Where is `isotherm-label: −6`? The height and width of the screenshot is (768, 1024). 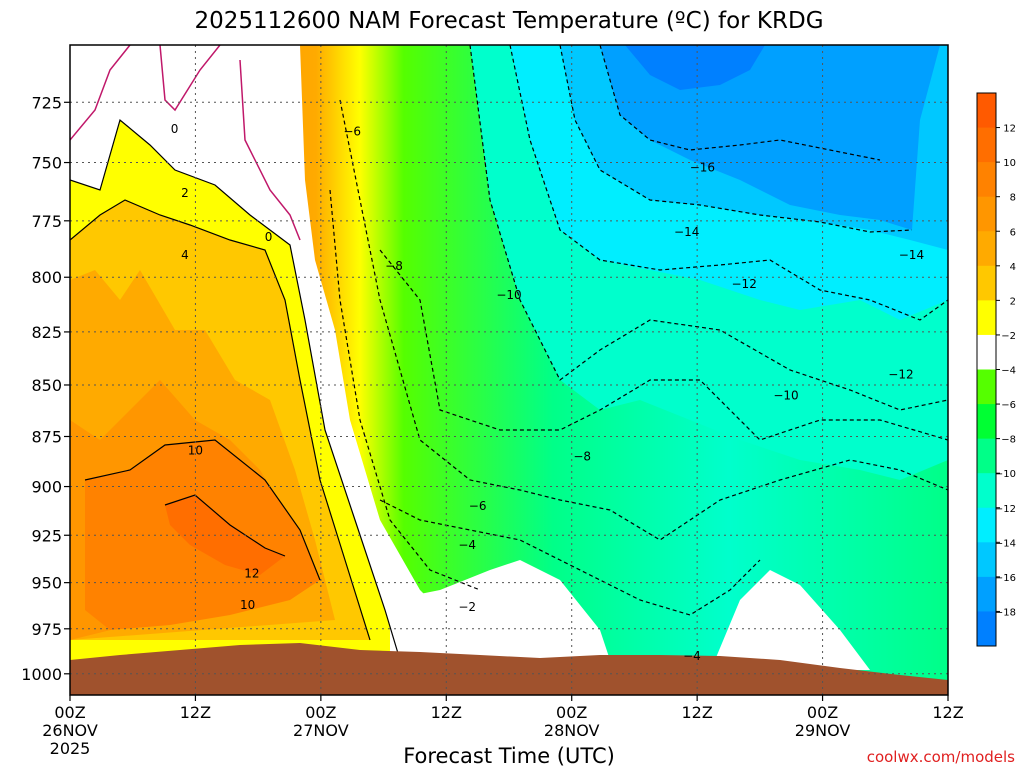
isotherm-label: −6 is located at coordinates (352, 131).